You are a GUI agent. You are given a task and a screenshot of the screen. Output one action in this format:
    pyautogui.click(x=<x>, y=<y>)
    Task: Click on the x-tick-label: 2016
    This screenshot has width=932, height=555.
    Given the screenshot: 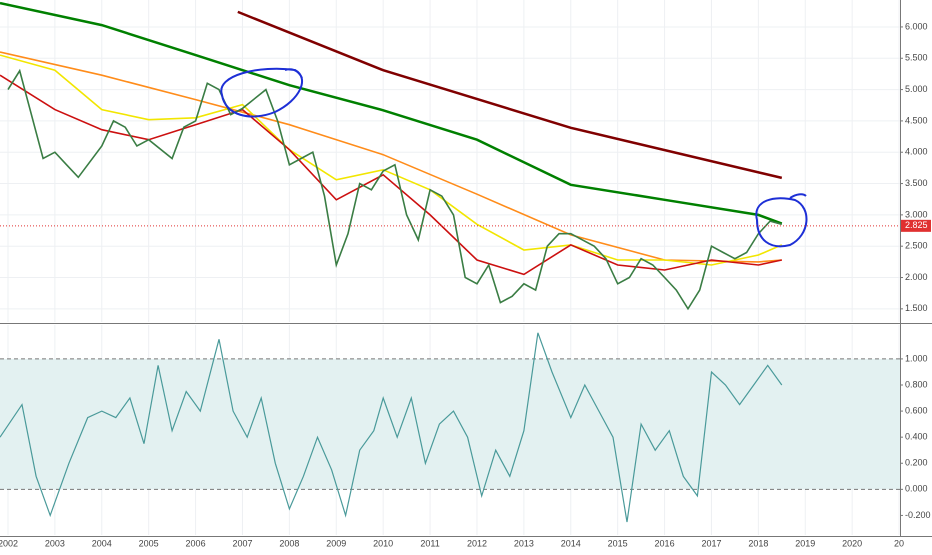 What is the action you would take?
    pyautogui.click(x=665, y=543)
    